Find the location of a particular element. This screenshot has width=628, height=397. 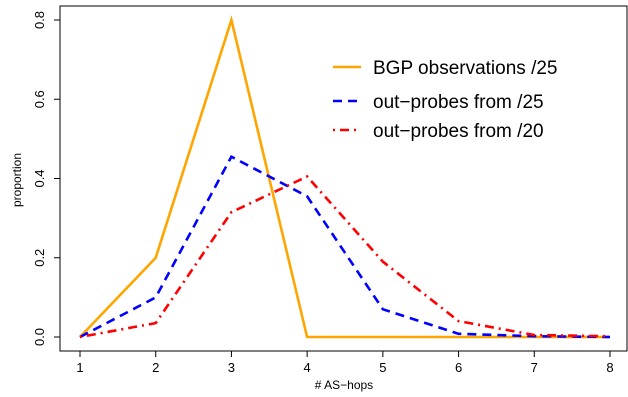

y-axis-title: proportion is located at coordinates (17, 180).